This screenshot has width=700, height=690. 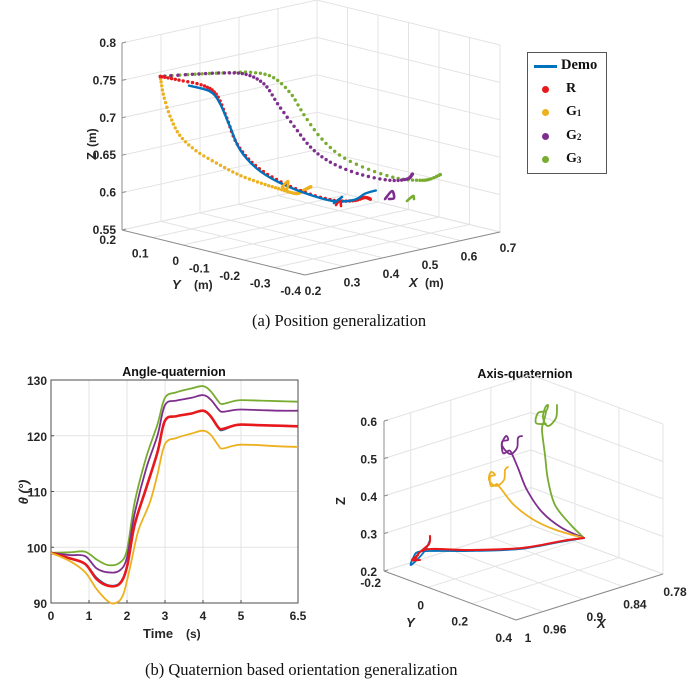 What do you see at coordinates (545, 66) in the screenshot?
I see `legend-line-demo` at bounding box center [545, 66].